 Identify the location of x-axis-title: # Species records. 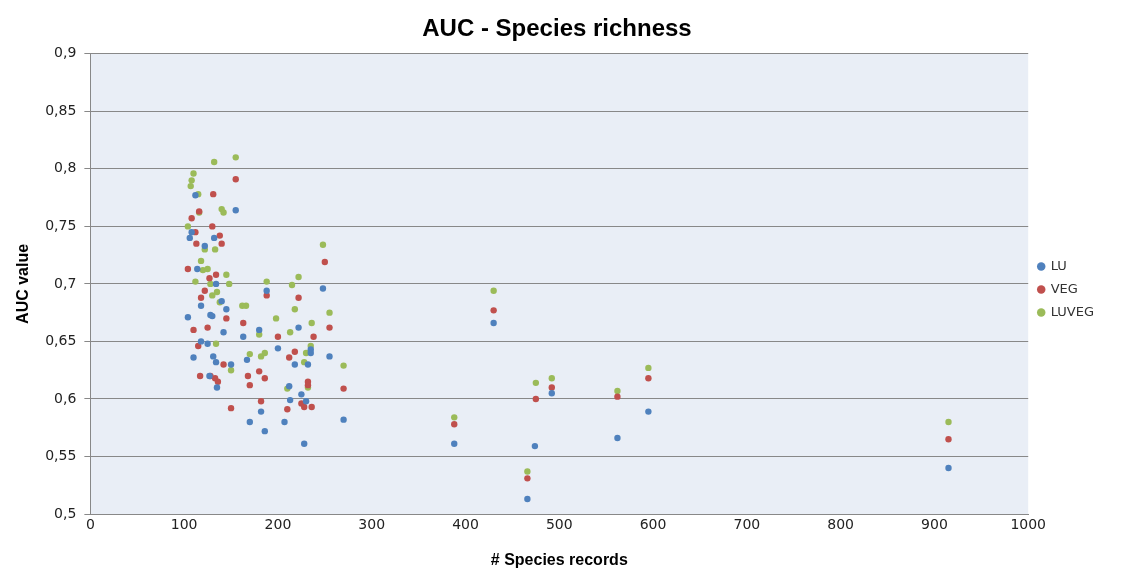
(559, 559).